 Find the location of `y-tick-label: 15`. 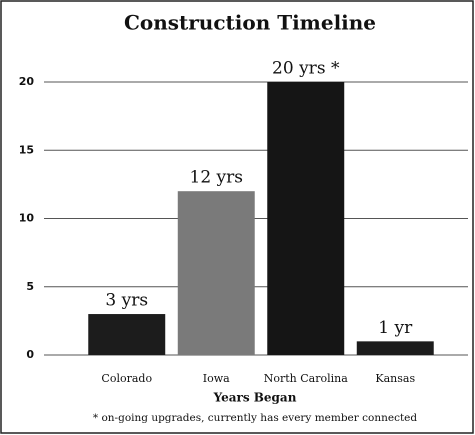

y-tick-label: 15 is located at coordinates (26, 149).